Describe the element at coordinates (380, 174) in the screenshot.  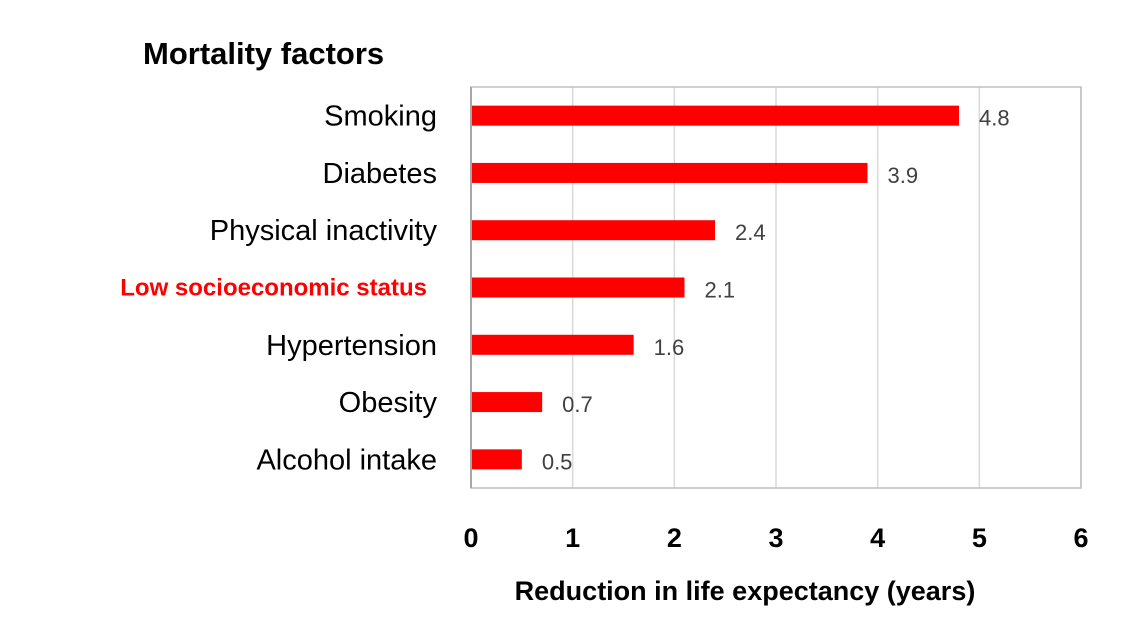
I see `category-label: Diabetes` at that location.